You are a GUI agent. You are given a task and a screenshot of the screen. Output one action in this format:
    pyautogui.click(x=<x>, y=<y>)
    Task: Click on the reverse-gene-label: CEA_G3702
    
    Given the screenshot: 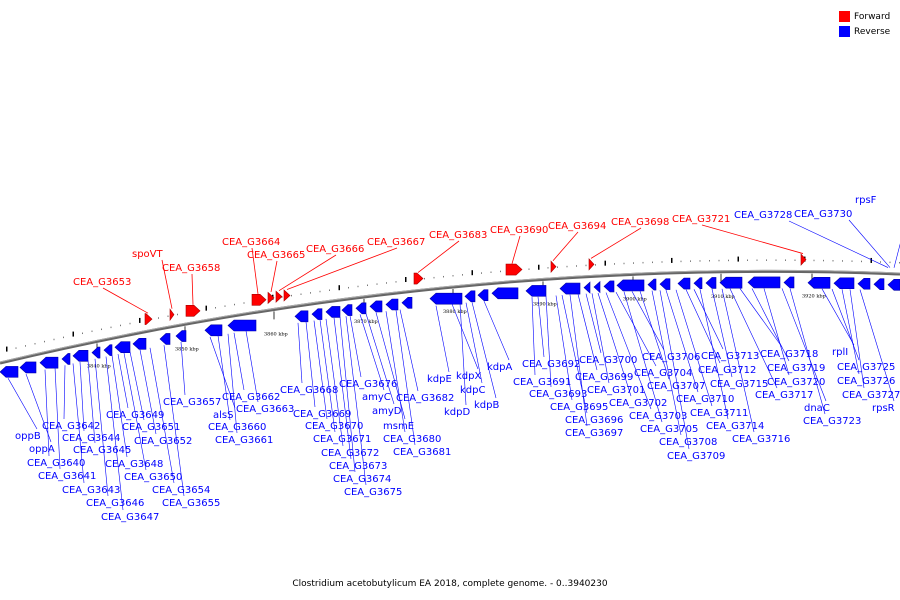 What is the action you would take?
    pyautogui.click(x=638, y=403)
    